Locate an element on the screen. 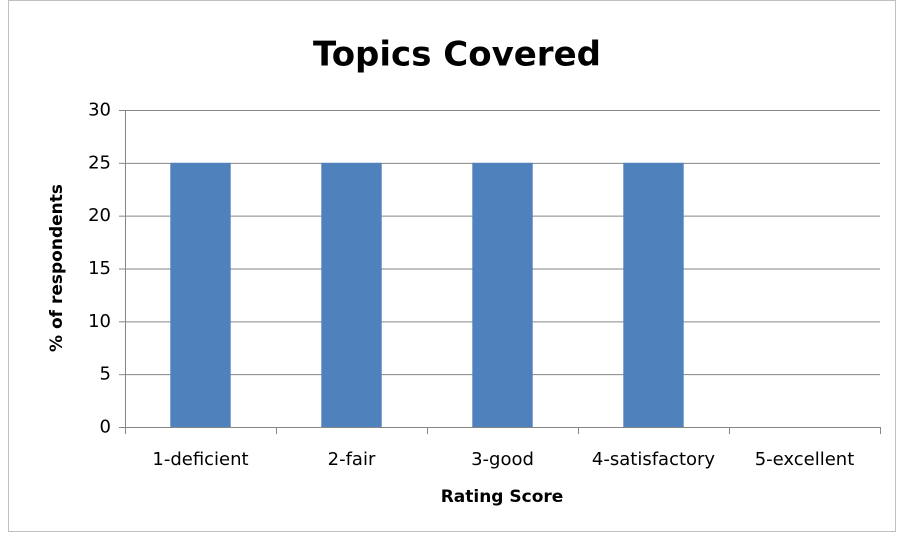 The height and width of the screenshot is (537, 897). y-tick-label: 30 is located at coordinates (99, 110).